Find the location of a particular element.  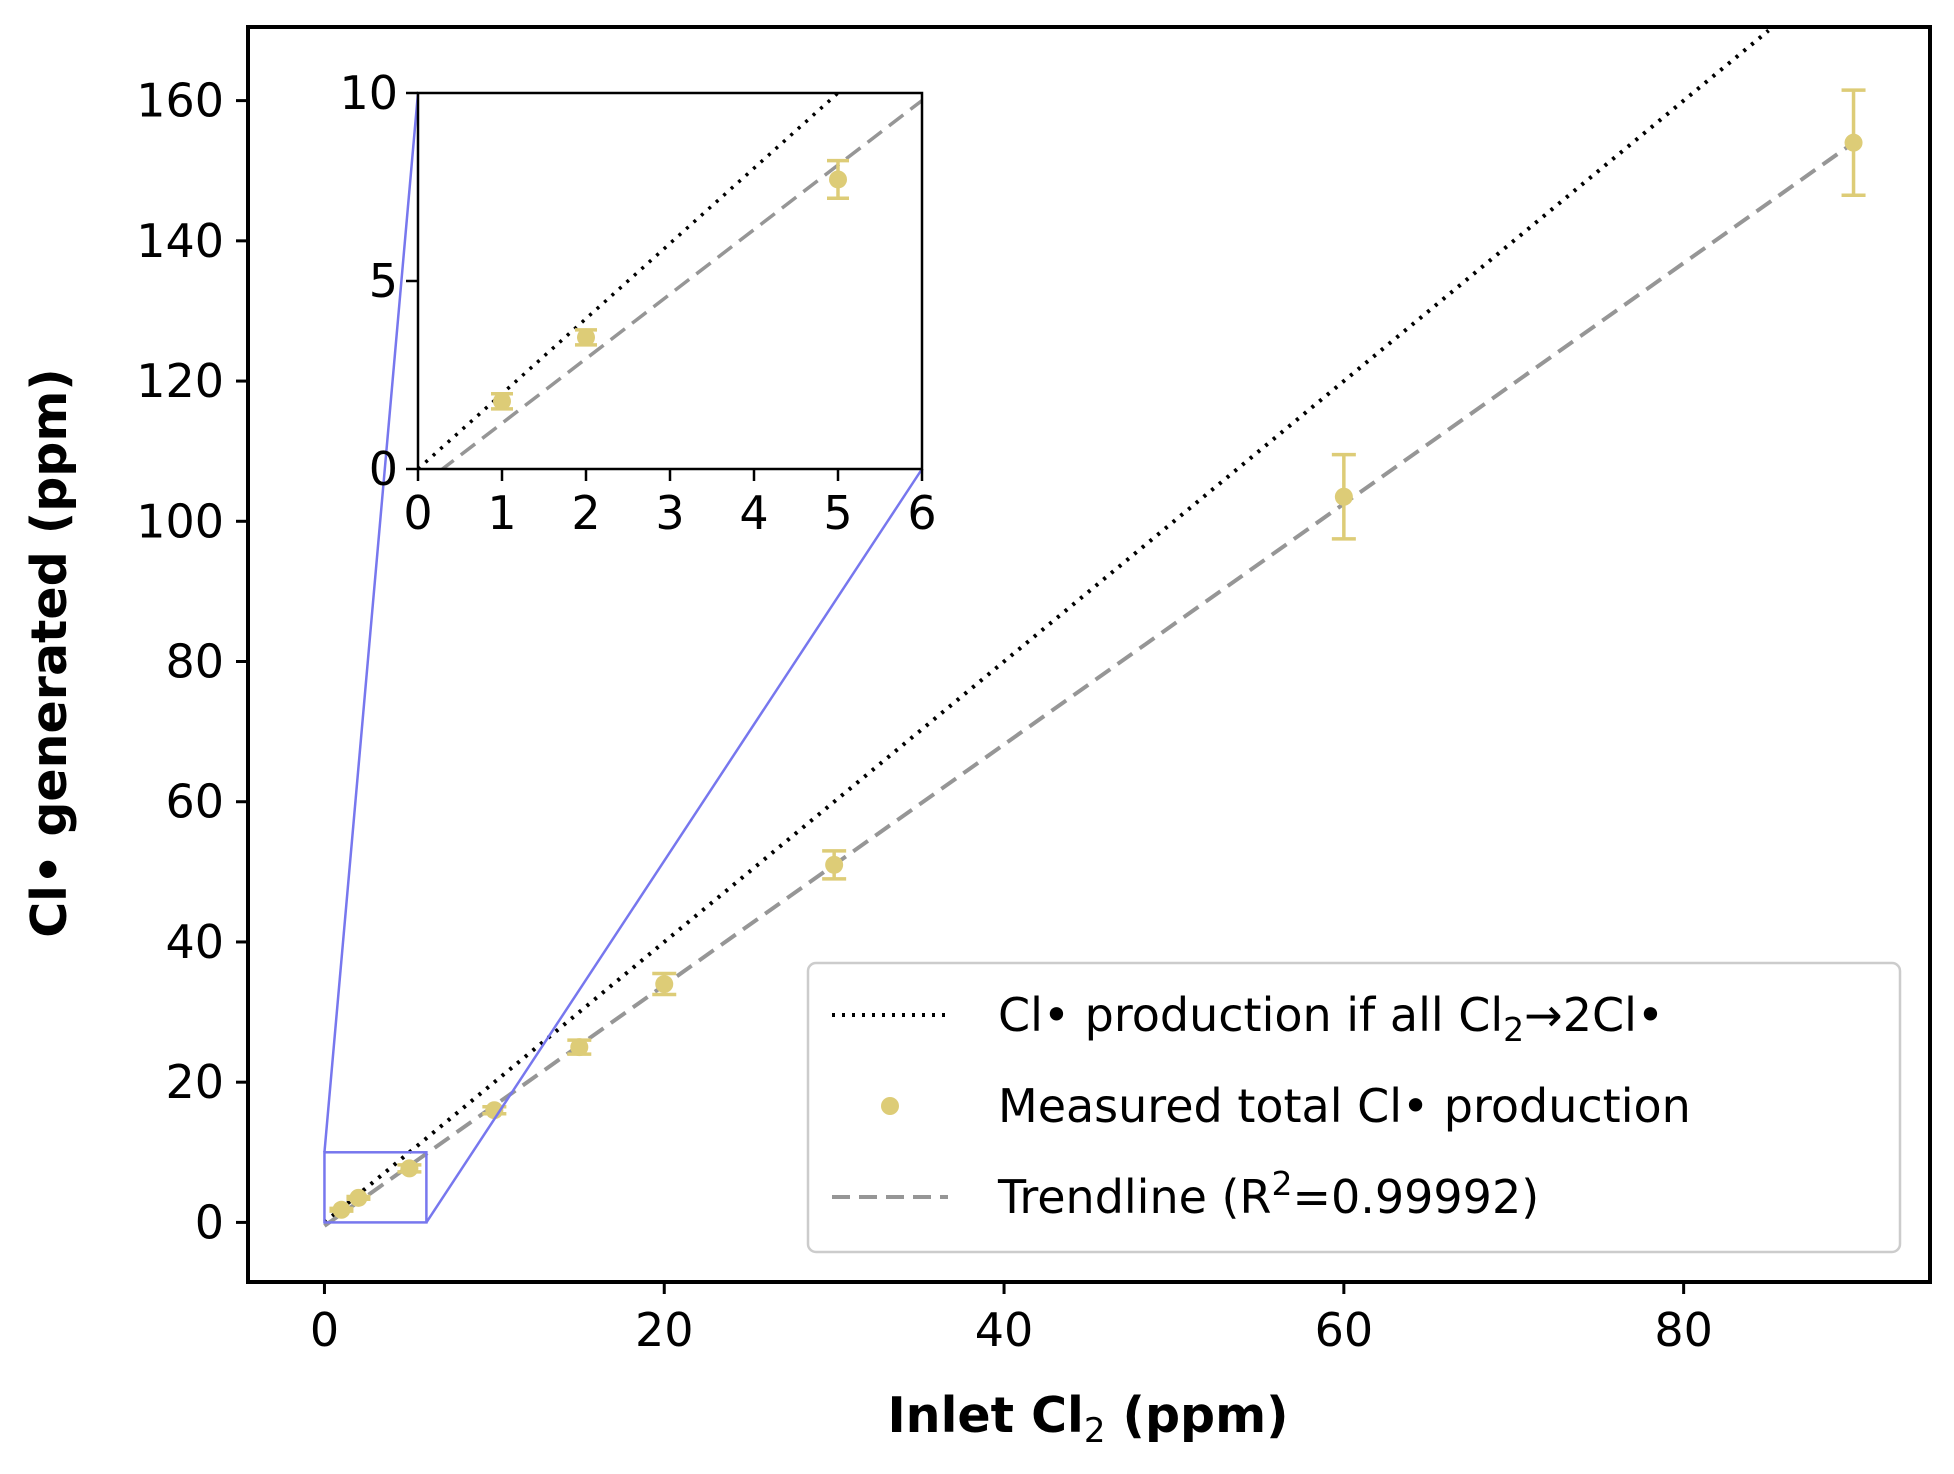

inset-frame is located at coordinates (670, 281).